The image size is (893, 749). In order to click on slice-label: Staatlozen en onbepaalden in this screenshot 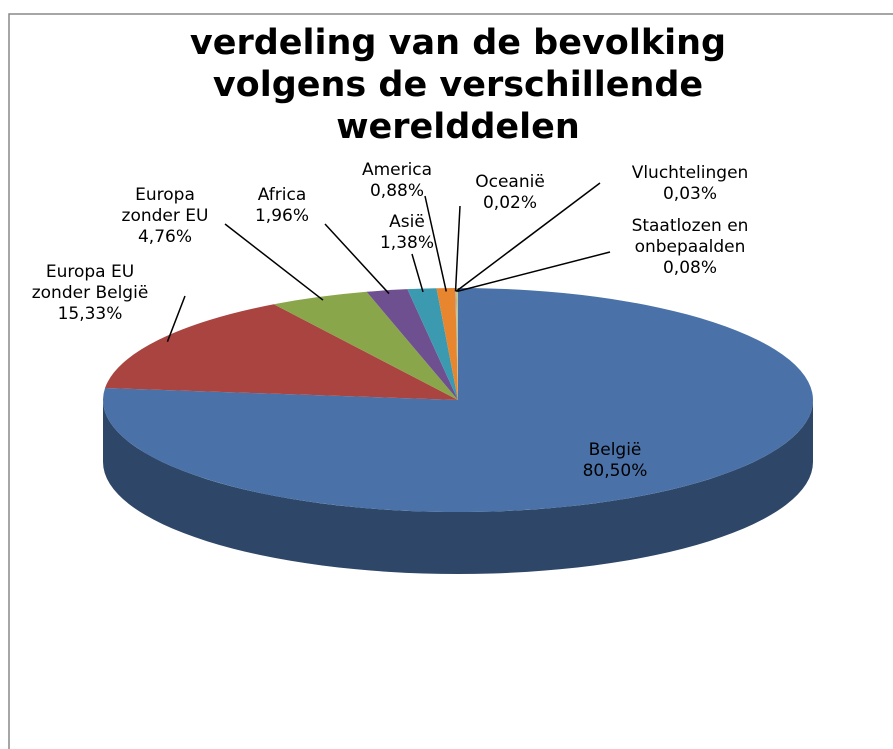, I will do `click(690, 236)`.